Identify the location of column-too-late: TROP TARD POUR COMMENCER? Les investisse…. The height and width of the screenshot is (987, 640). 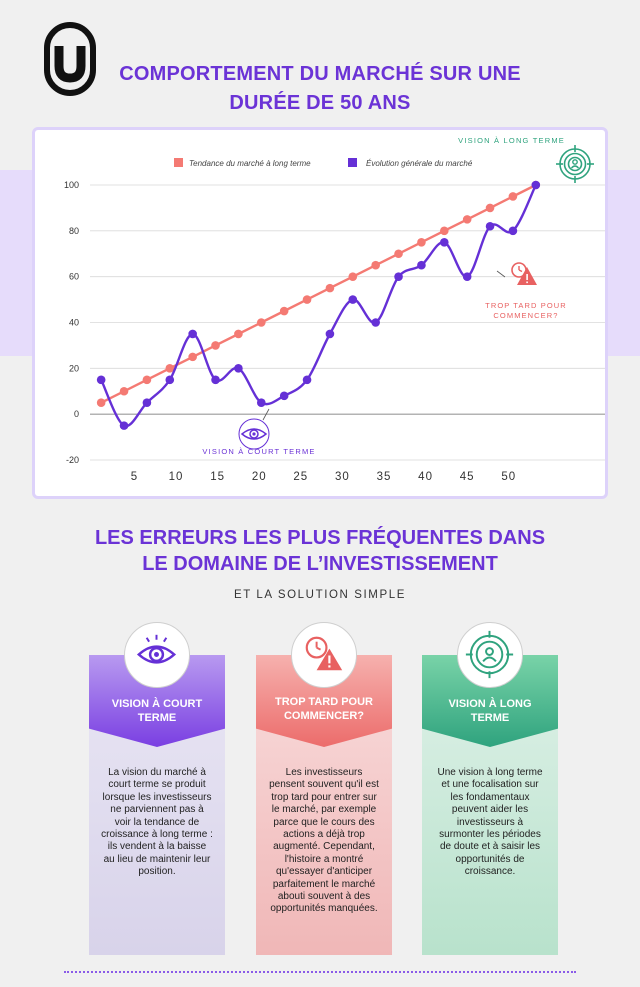
(324, 805).